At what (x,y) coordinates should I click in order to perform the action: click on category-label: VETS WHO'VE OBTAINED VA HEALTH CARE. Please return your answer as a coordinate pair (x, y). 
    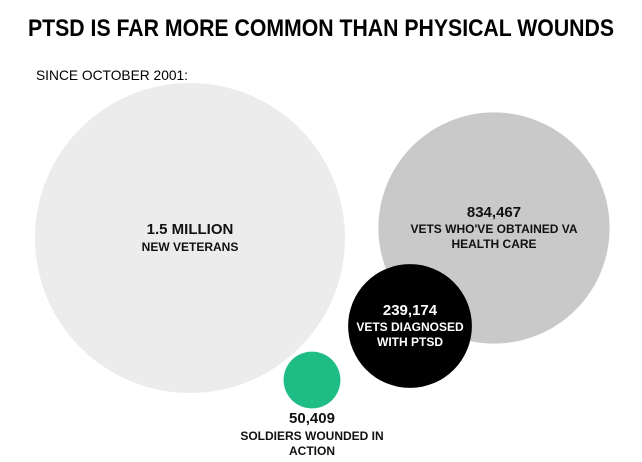
    Looking at the image, I should click on (494, 237).